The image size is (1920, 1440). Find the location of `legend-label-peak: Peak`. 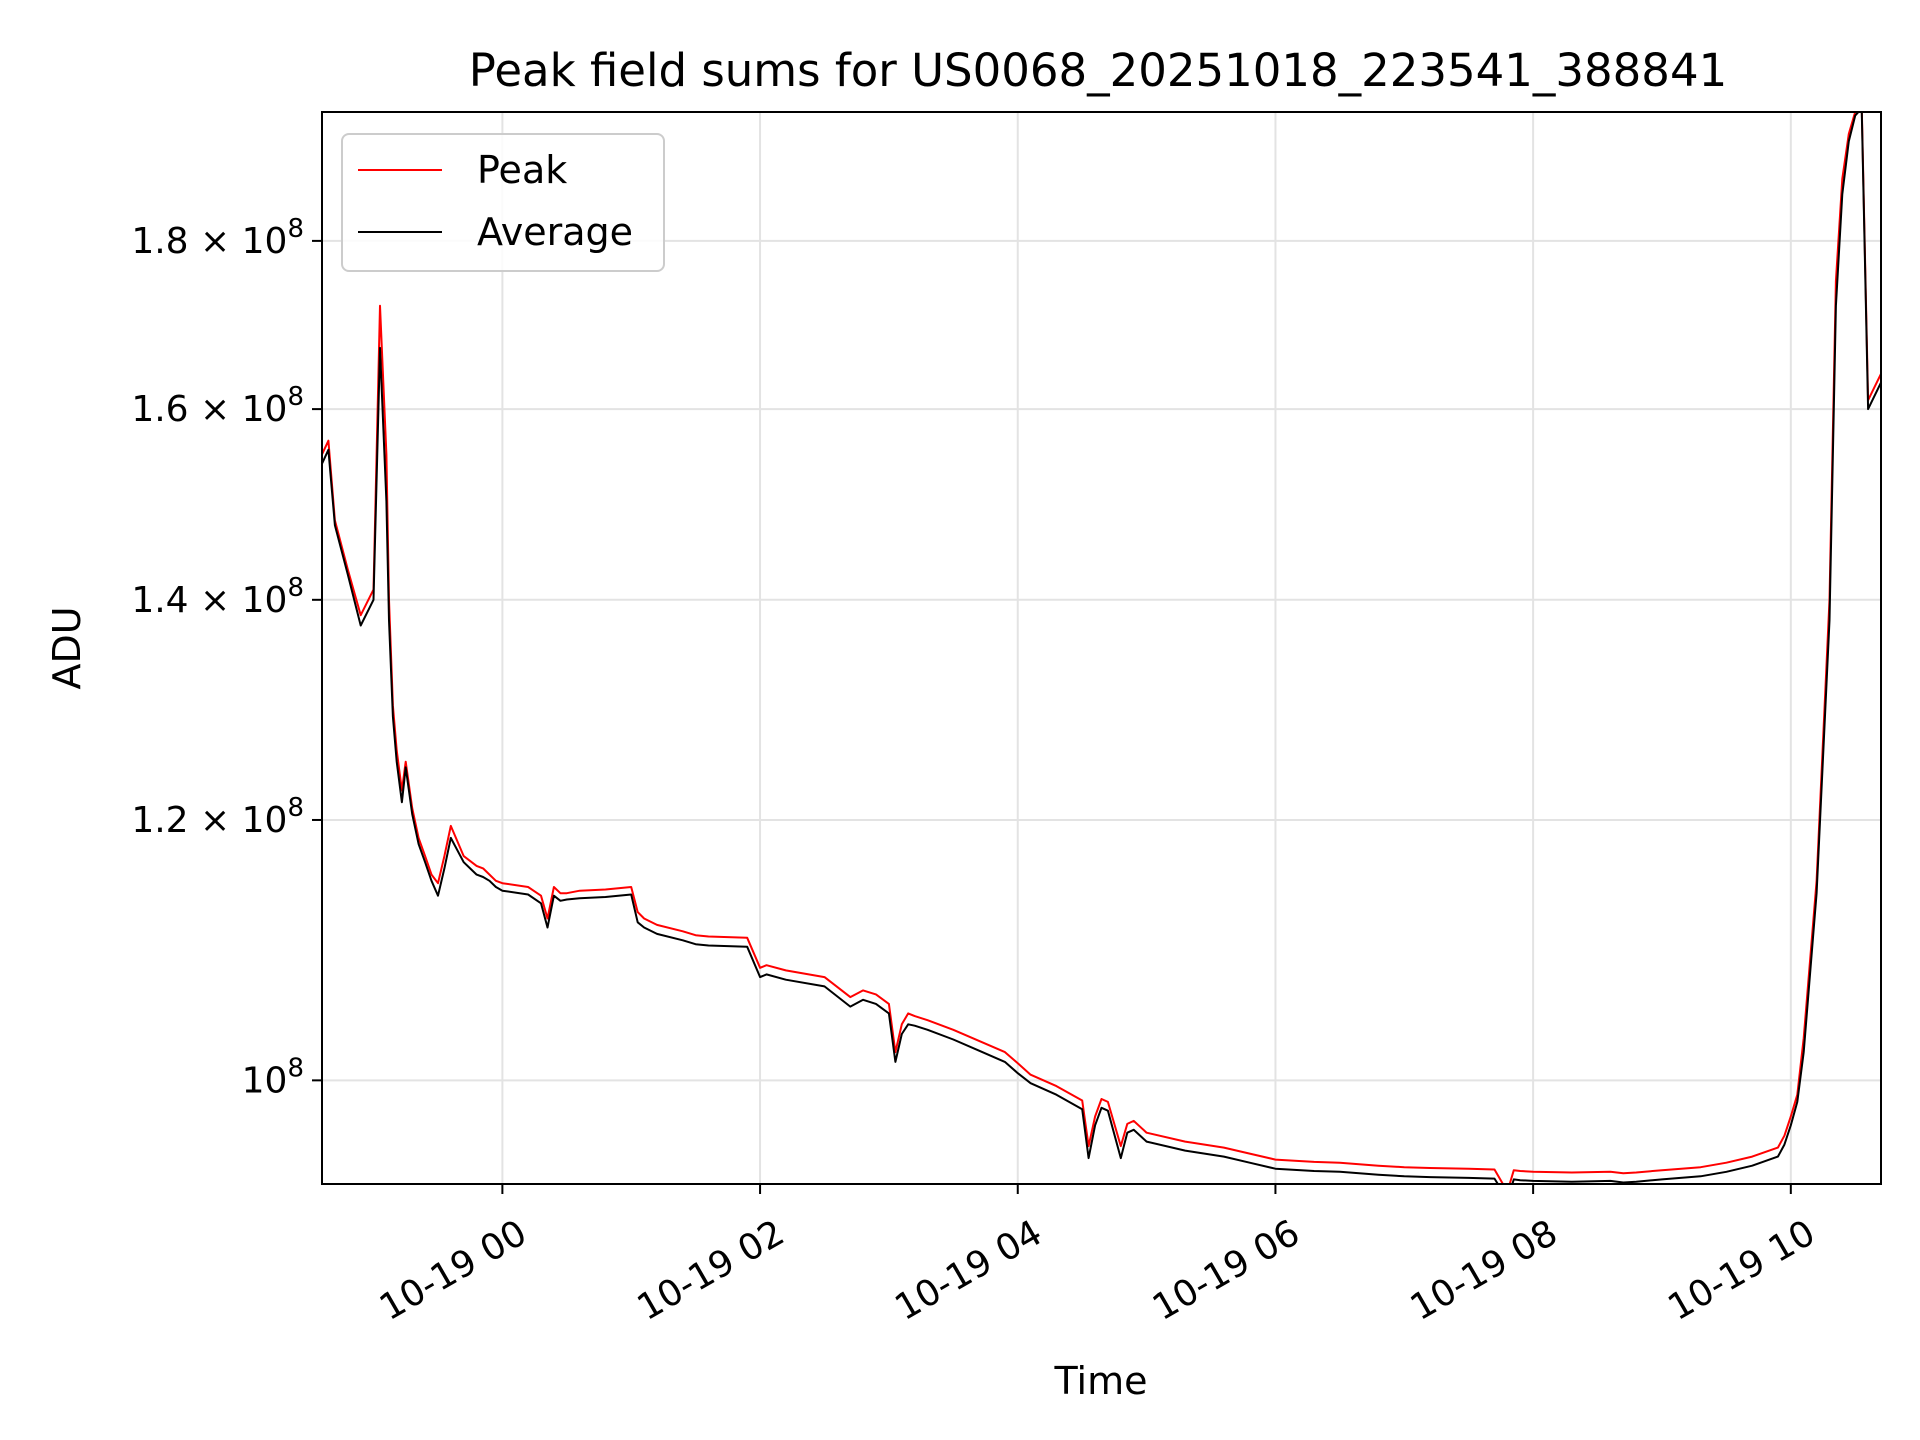

legend-label-peak: Peak is located at coordinates (522, 170).